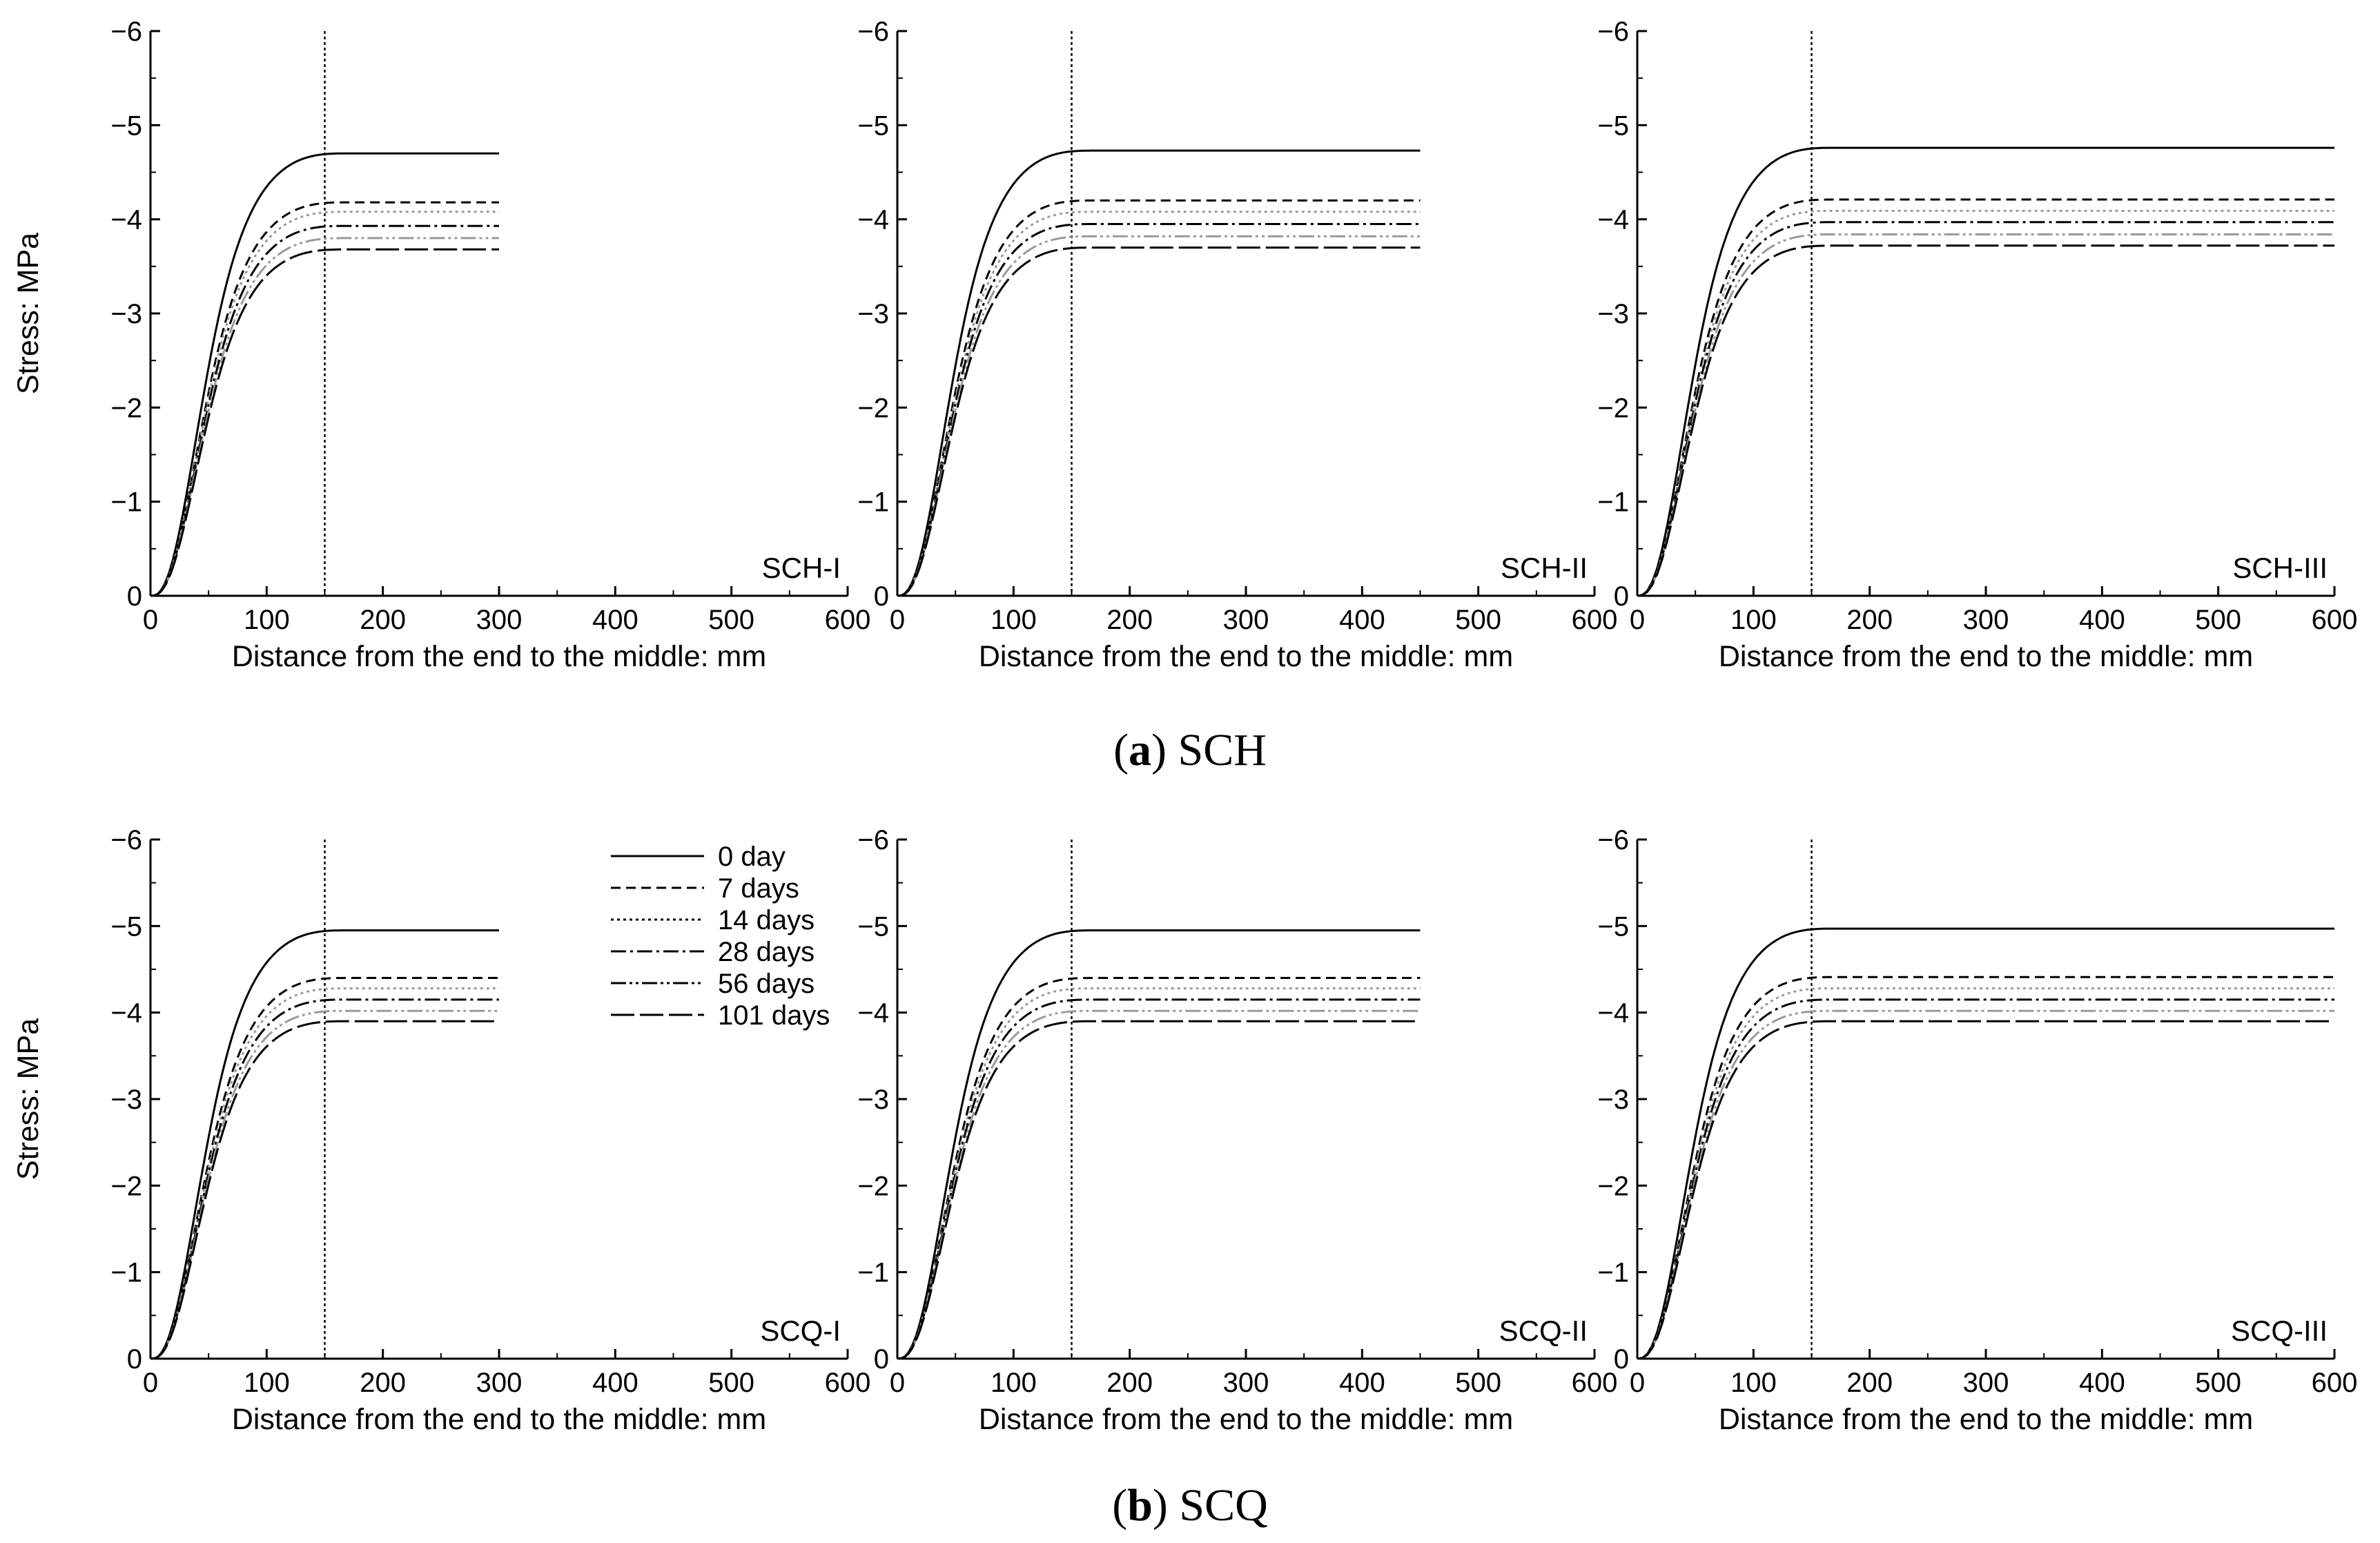 This screenshot has height=1543, width=2380. What do you see at coordinates (873, 502) in the screenshot?
I see `panel-sch-ii-y-tick-label: −1` at bounding box center [873, 502].